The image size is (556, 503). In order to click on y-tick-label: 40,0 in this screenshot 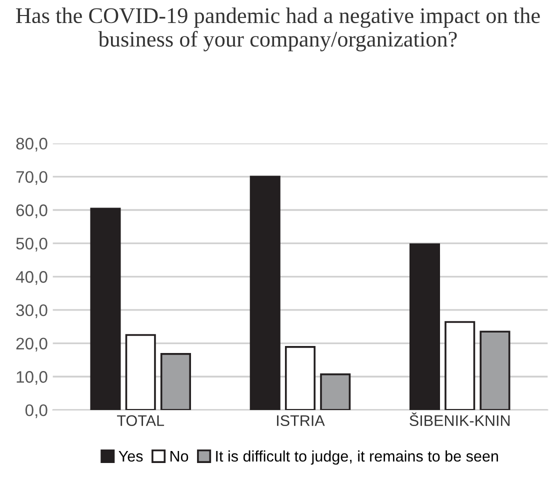, I will do `click(32, 278)`.